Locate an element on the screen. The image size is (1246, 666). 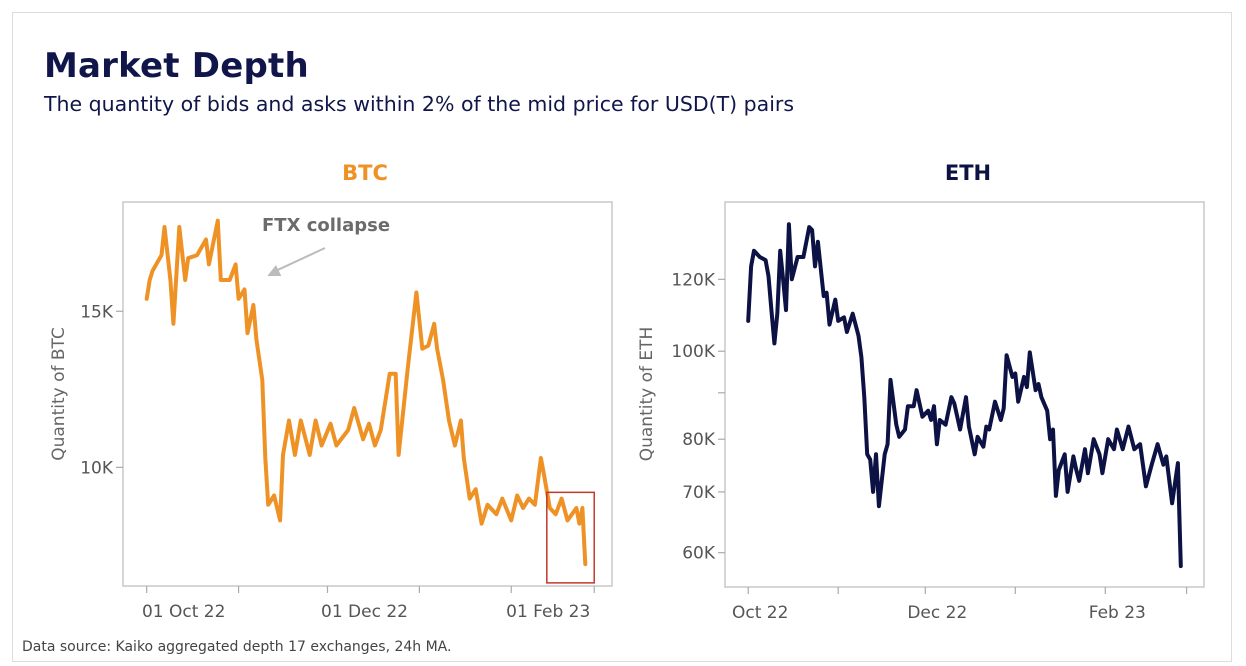
eth-y-tick-label: 80K is located at coordinates (699, 440).